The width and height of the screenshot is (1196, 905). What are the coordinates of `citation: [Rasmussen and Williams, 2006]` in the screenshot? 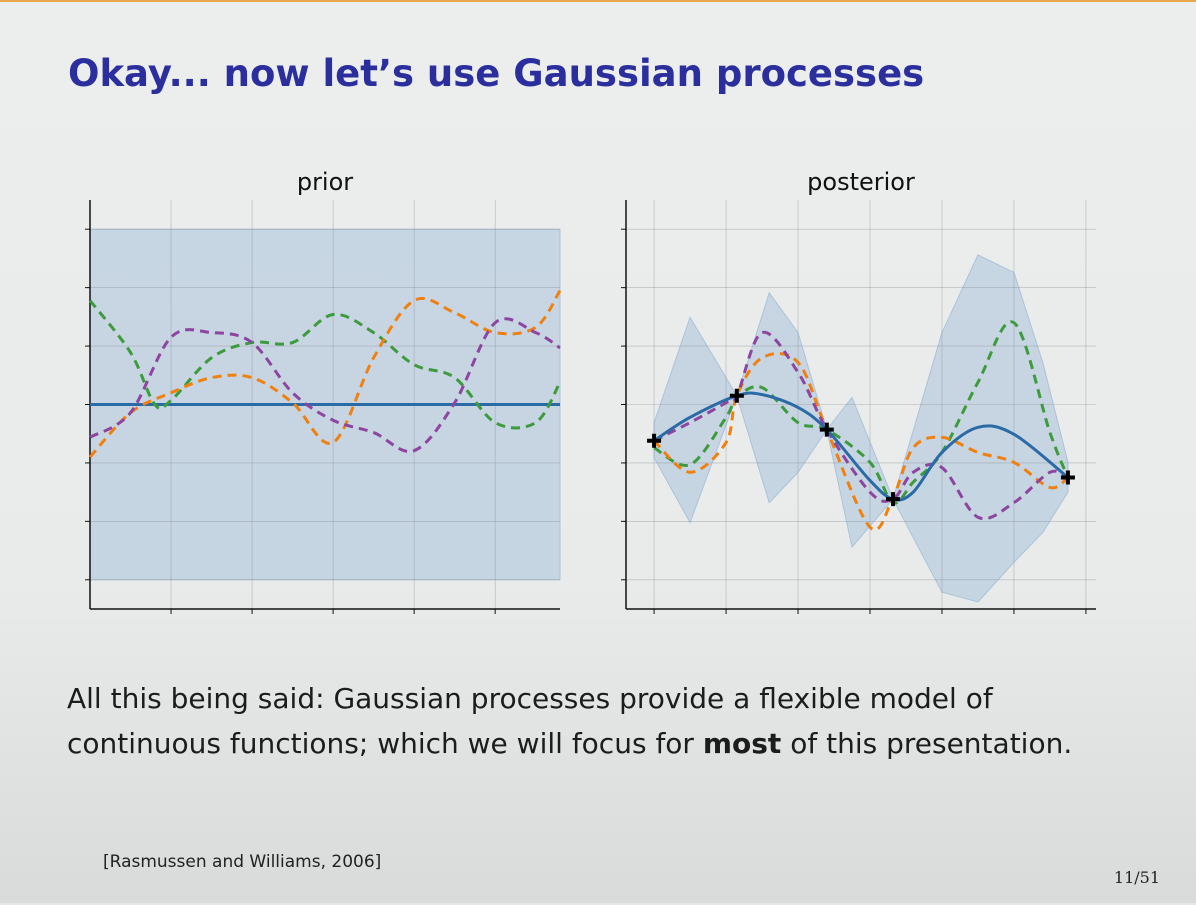 It's located at (242, 862).